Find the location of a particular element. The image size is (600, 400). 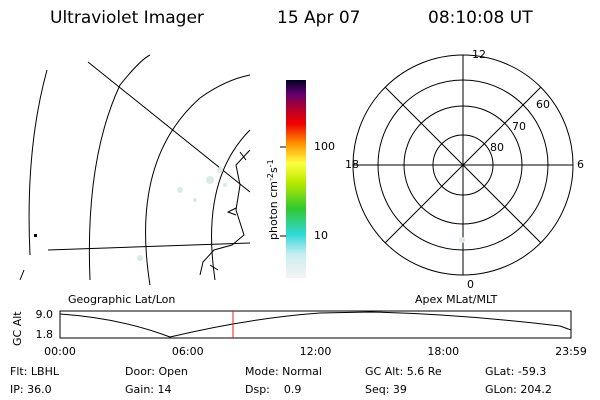

colorbar is located at coordinates (296, 179).